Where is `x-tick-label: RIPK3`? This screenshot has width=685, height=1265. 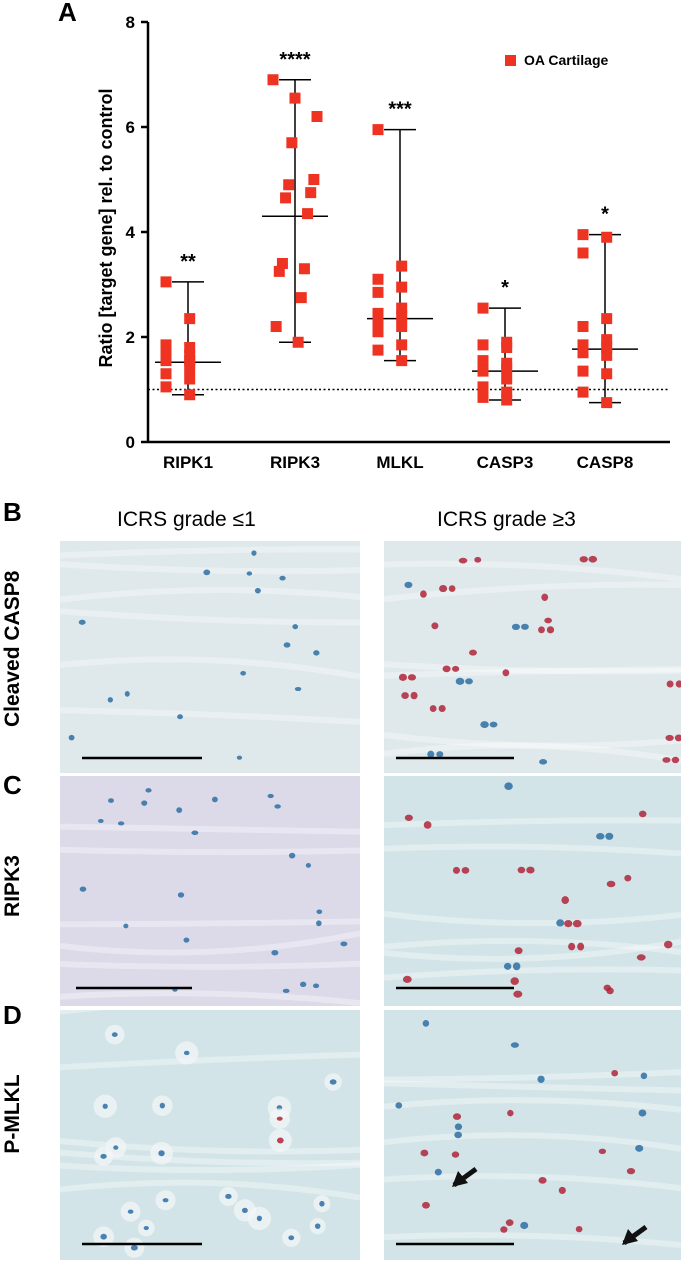
x-tick-label: RIPK3 is located at coordinates (295, 462).